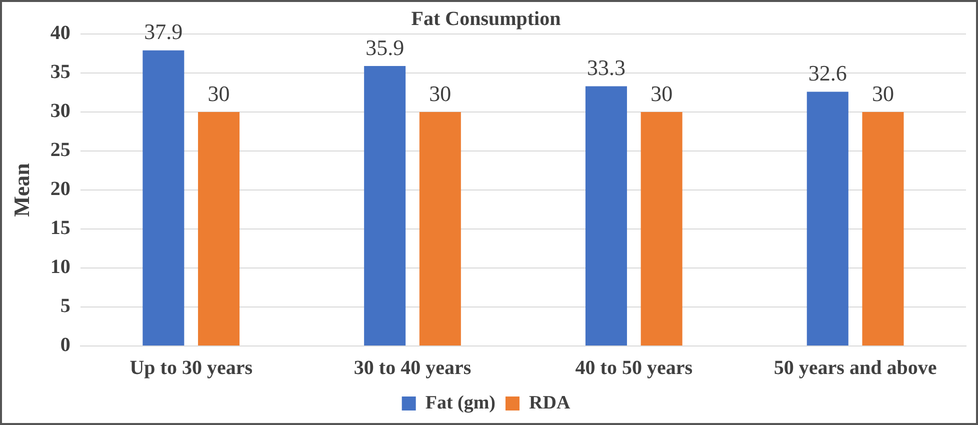 Image resolution: width=978 pixels, height=425 pixels. What do you see at coordinates (65, 345) in the screenshot?
I see `y-tick-label: 0` at bounding box center [65, 345].